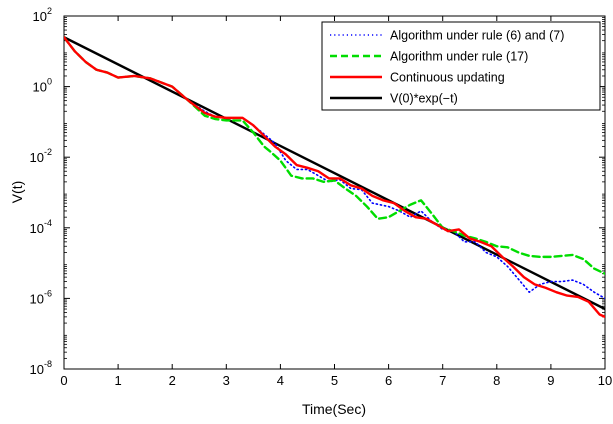 The image size is (613, 424). I want to click on x-tick-label: 0, so click(63, 380).